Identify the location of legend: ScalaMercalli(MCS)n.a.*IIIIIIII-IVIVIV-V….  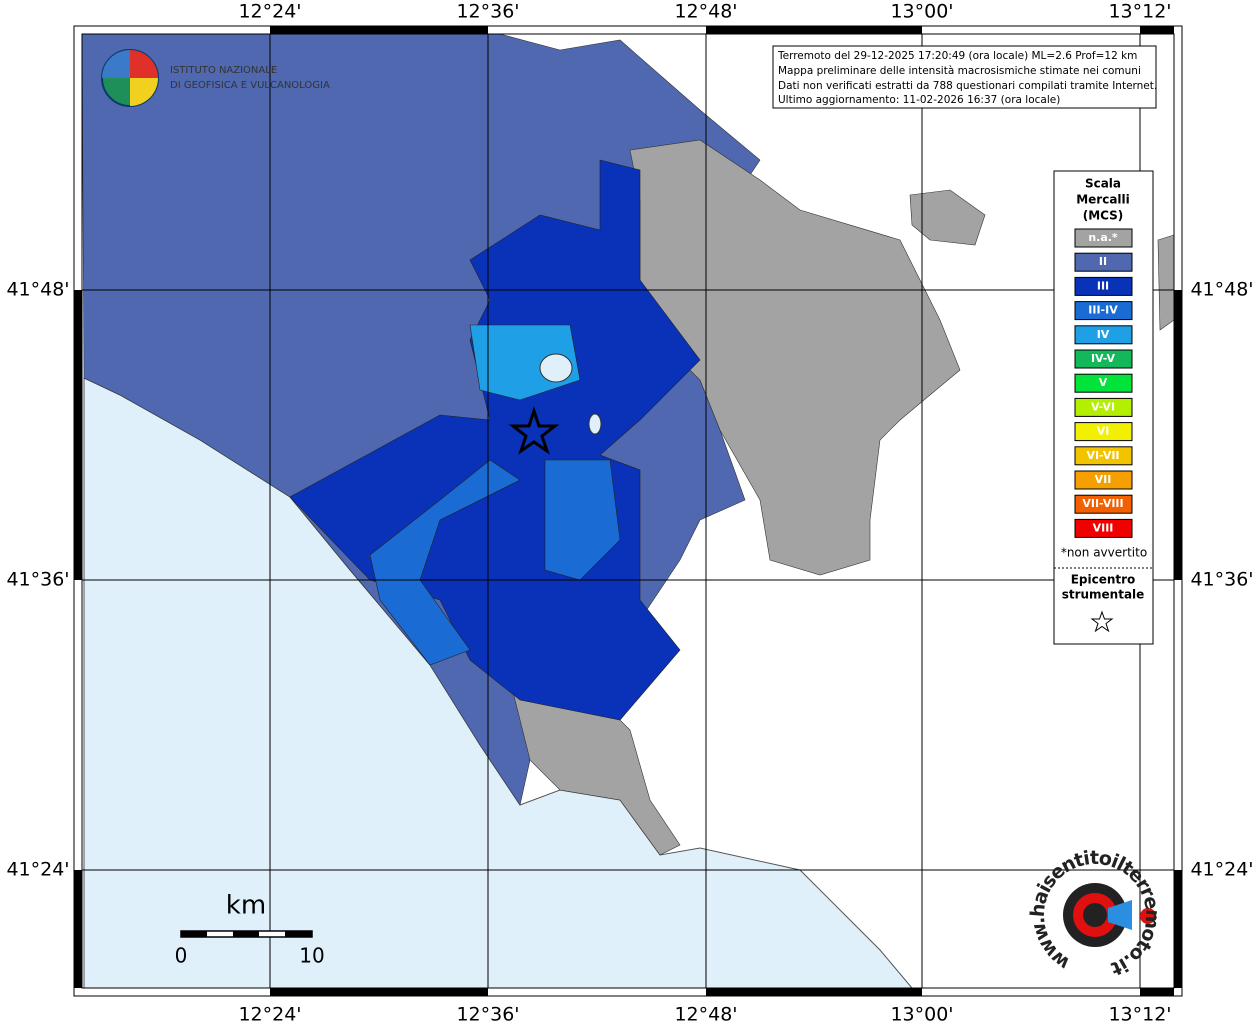
(1103, 407).